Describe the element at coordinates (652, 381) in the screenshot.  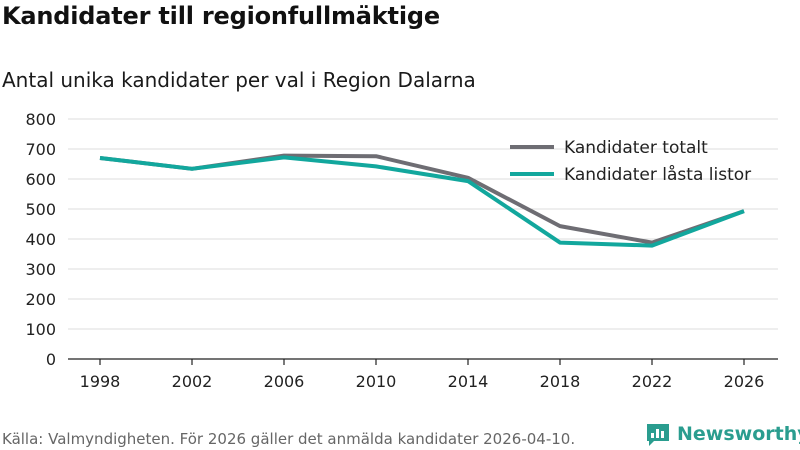
I see `x-tick-label-2022: 2022` at that location.